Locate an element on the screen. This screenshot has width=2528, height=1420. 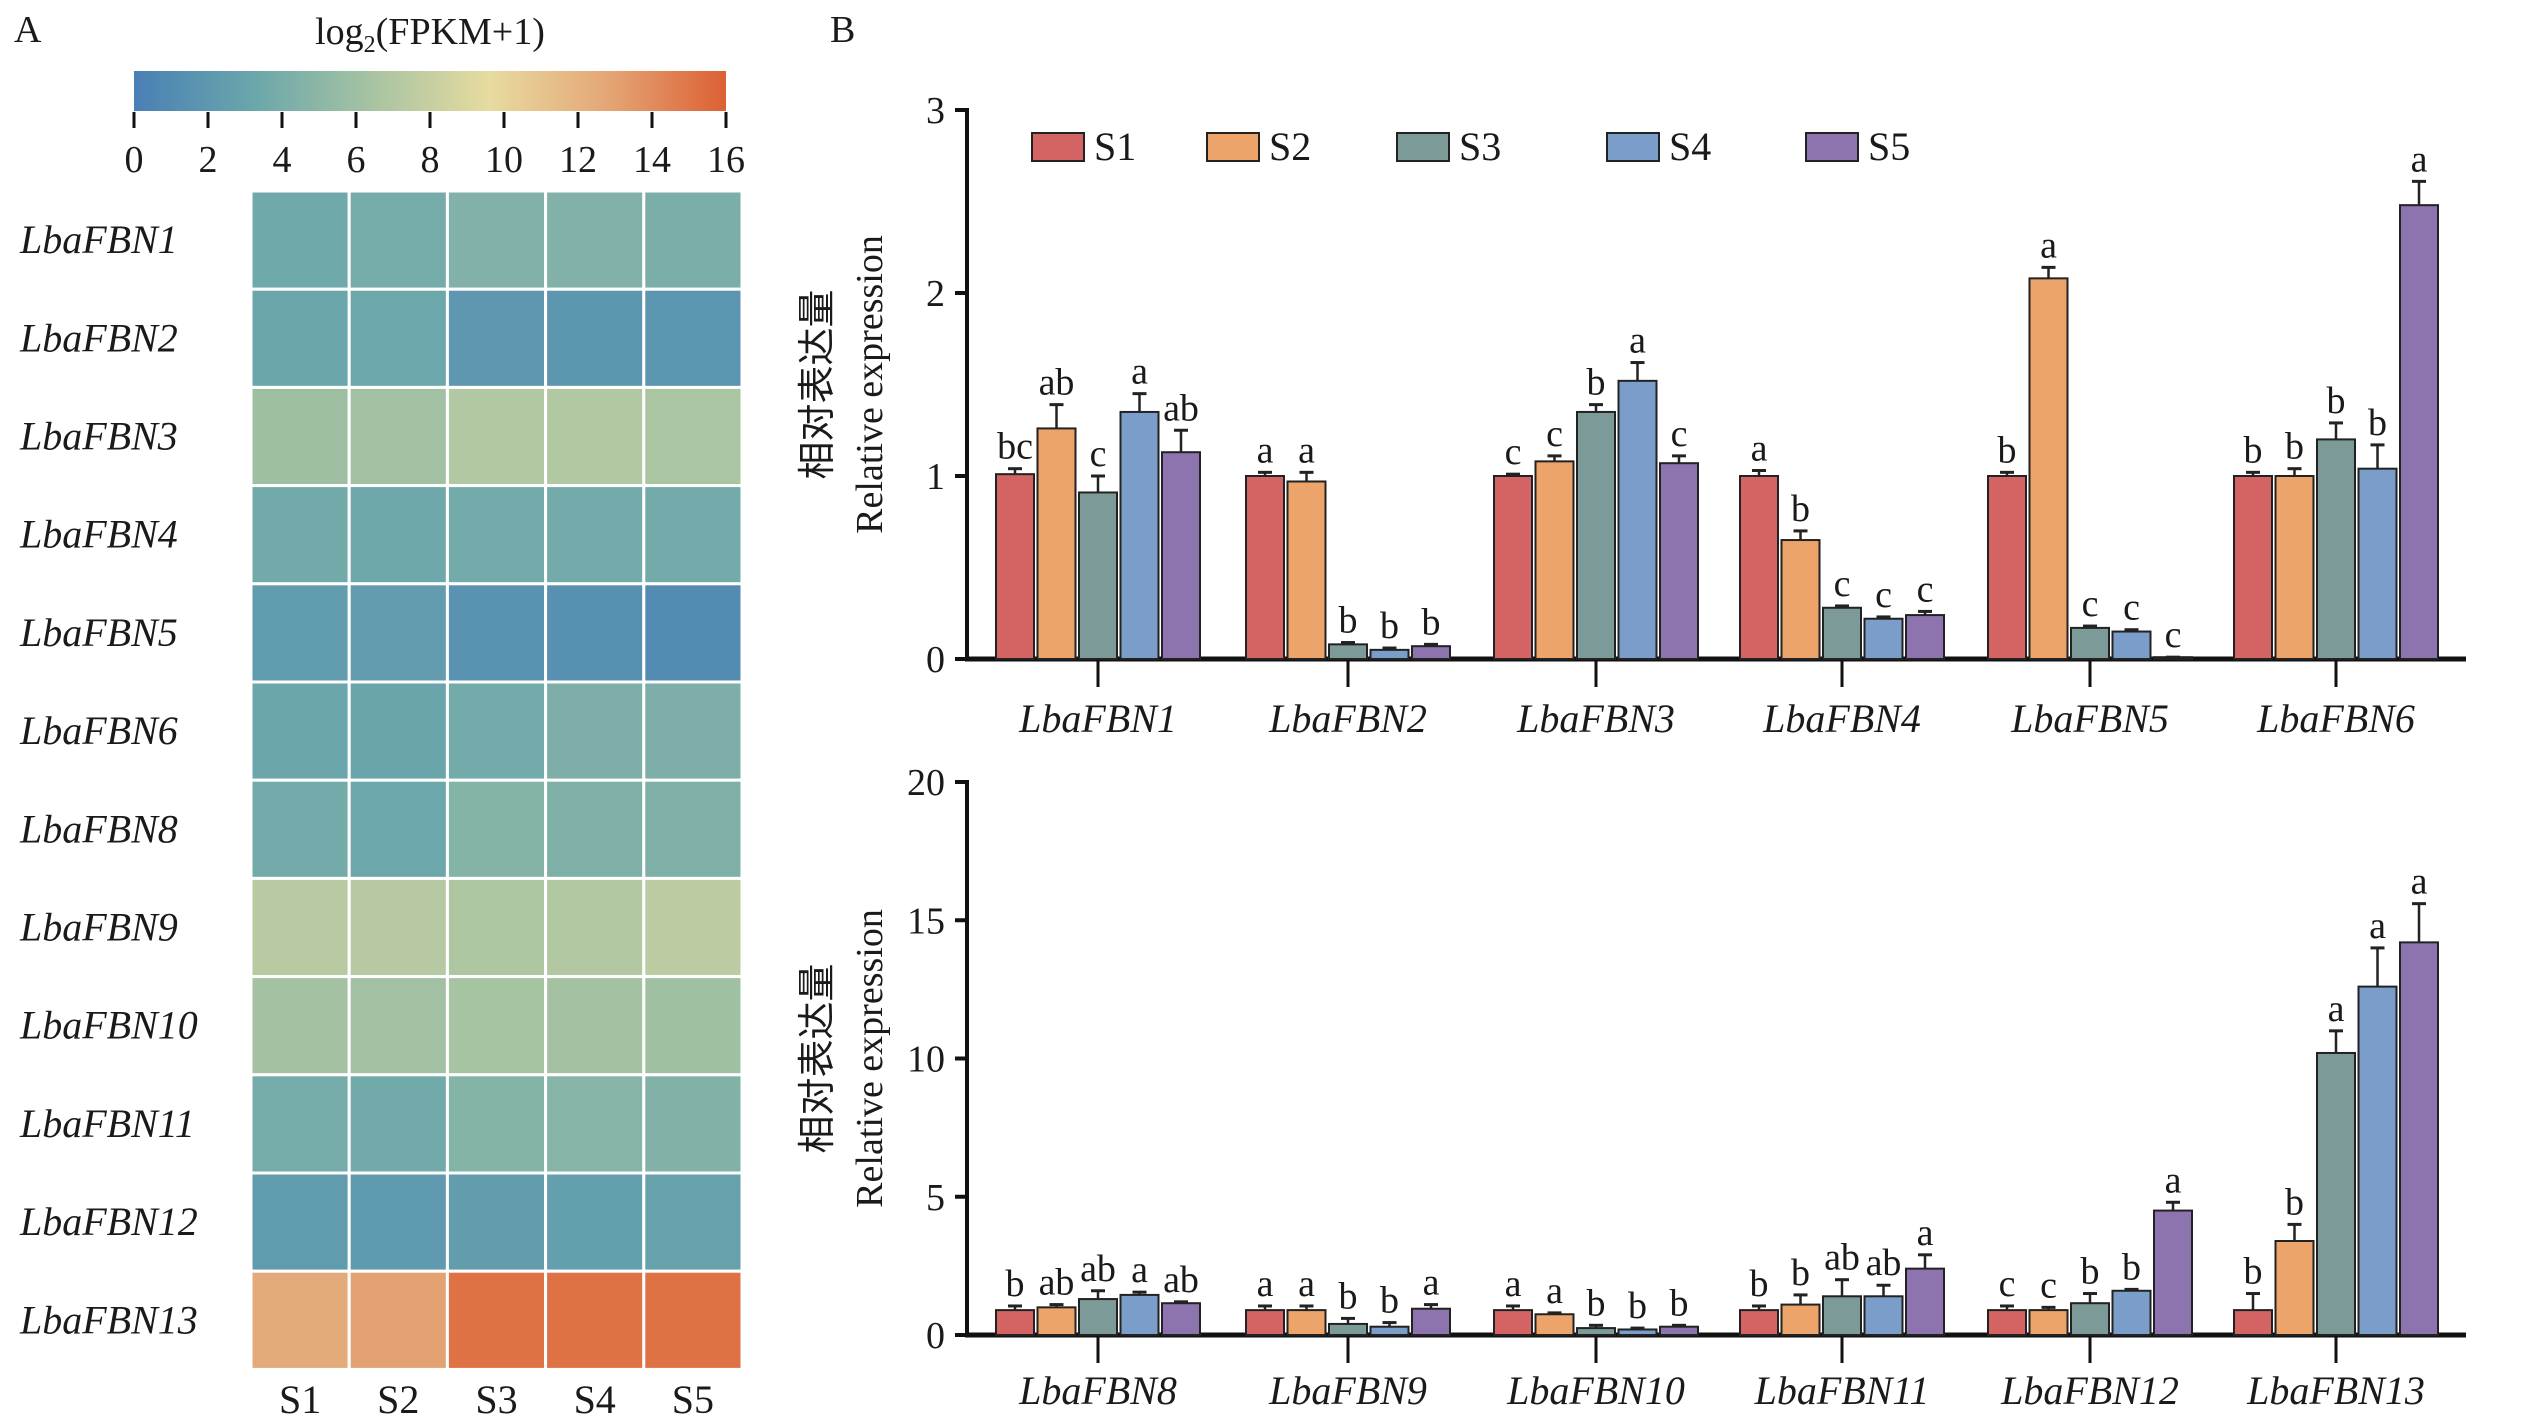
legend-label: S1 is located at coordinates (1115, 146).